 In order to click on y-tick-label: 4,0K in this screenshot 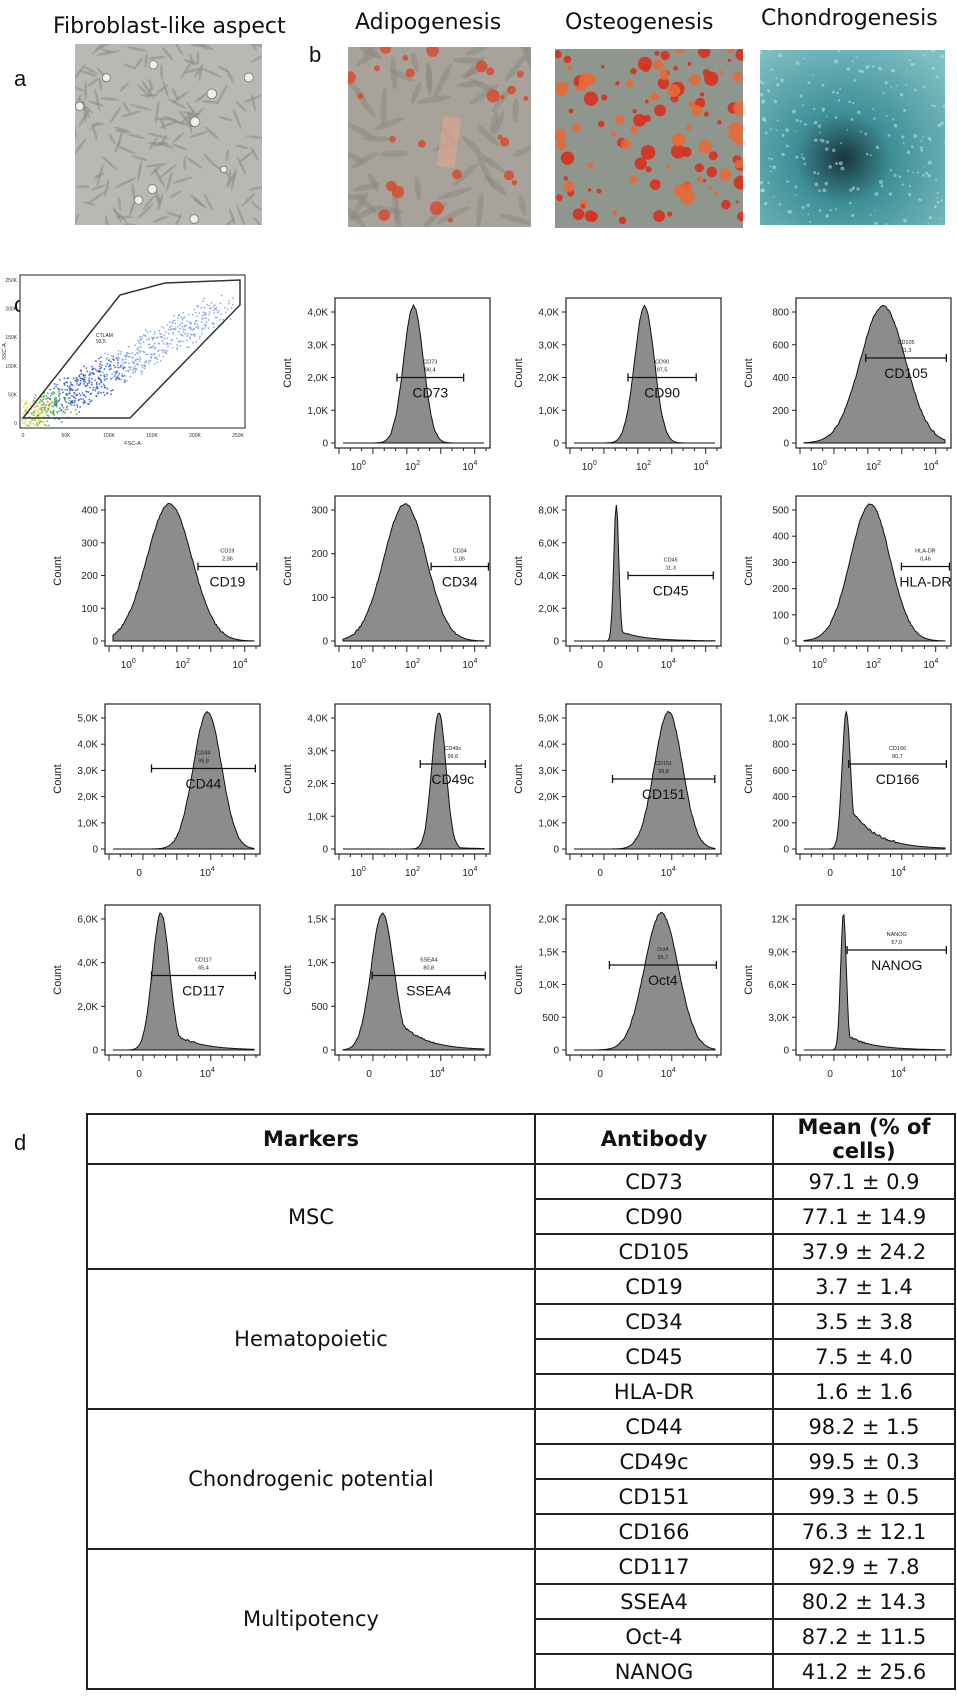, I will do `click(548, 313)`.